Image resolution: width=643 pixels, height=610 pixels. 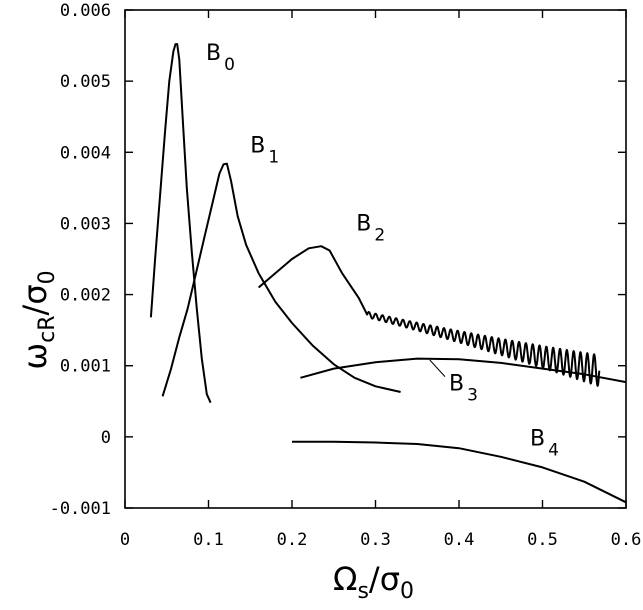 What do you see at coordinates (459, 472) in the screenshot?
I see `series-line-b4` at bounding box center [459, 472].